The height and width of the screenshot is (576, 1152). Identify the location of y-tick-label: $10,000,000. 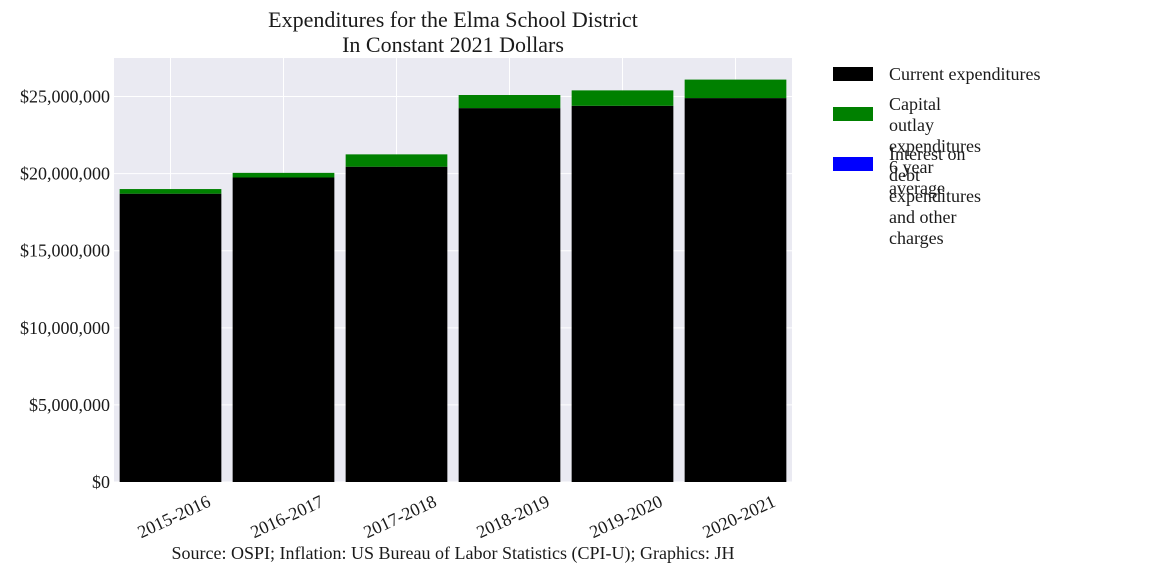
(65, 328).